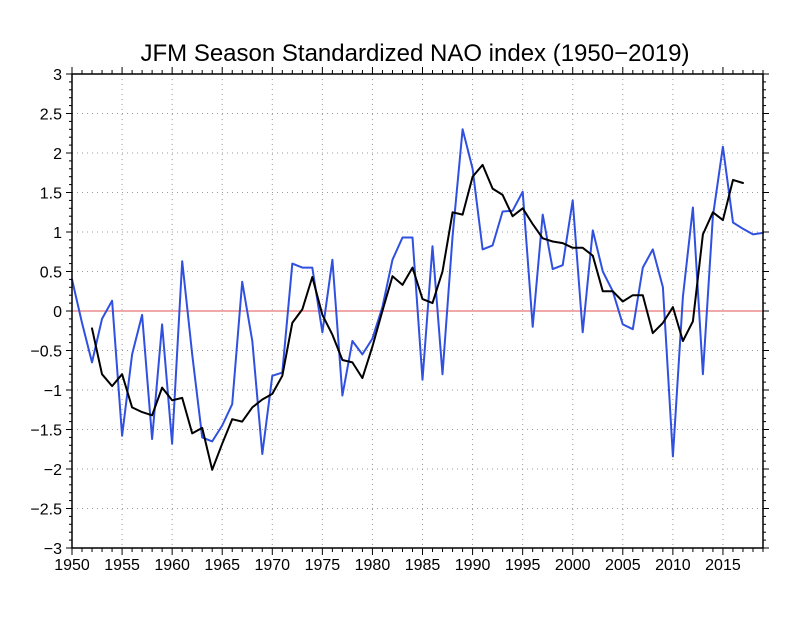 The image size is (800, 618). What do you see at coordinates (172, 565) in the screenshot?
I see `x-tick-label: 1960` at bounding box center [172, 565].